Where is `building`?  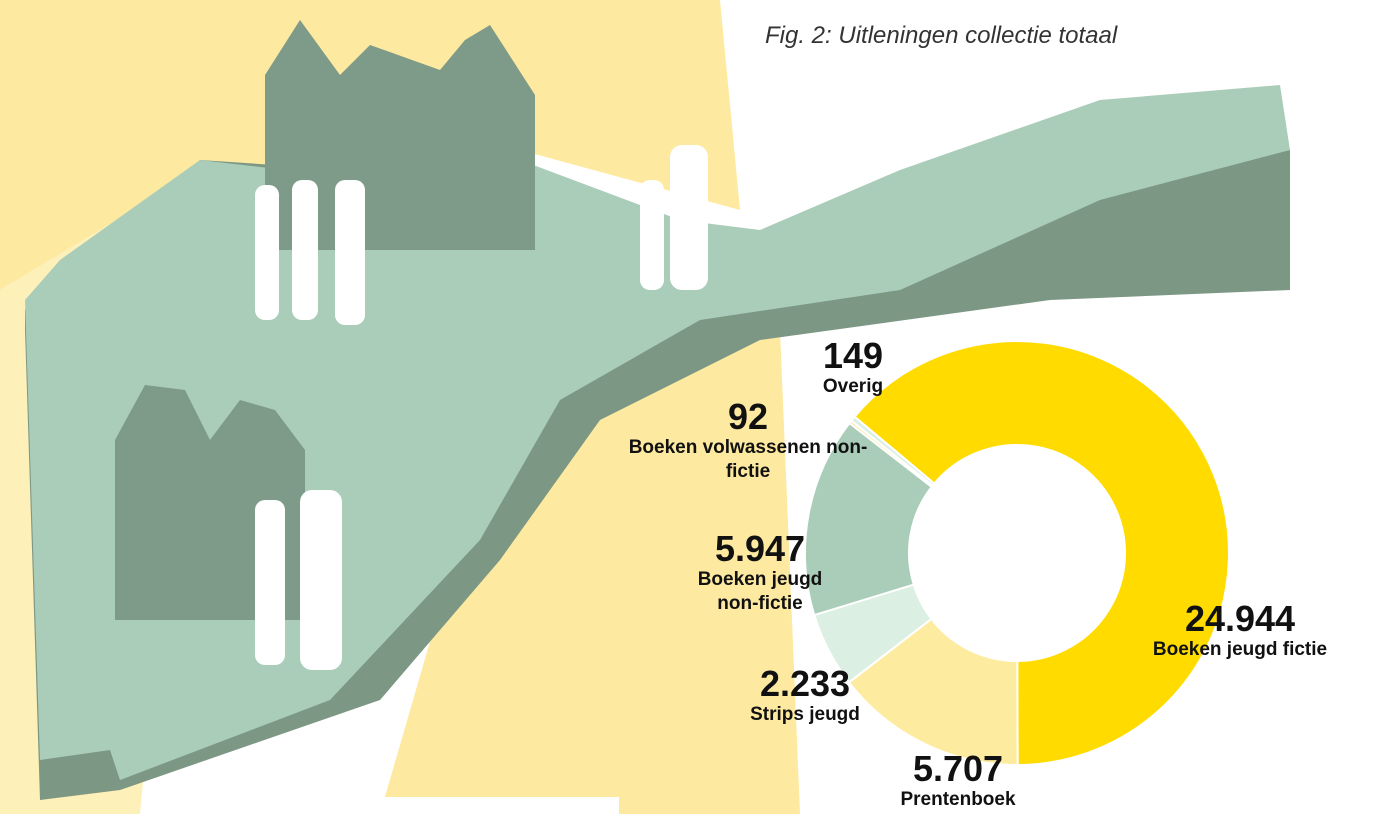 building is located at coordinates (400, 135).